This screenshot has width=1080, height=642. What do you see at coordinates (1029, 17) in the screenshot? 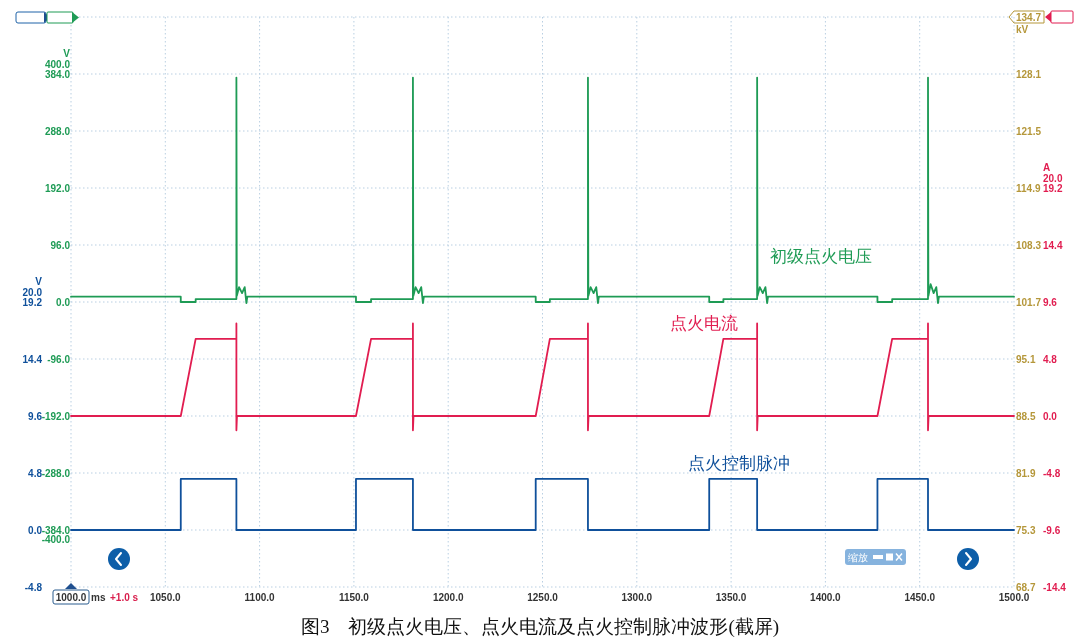
I see `annotation: 134.7` at bounding box center [1029, 17].